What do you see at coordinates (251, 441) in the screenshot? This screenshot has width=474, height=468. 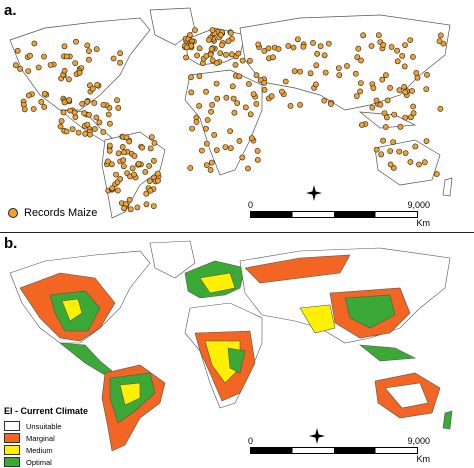 I see `scalebar-b-start: 0` at bounding box center [251, 441].